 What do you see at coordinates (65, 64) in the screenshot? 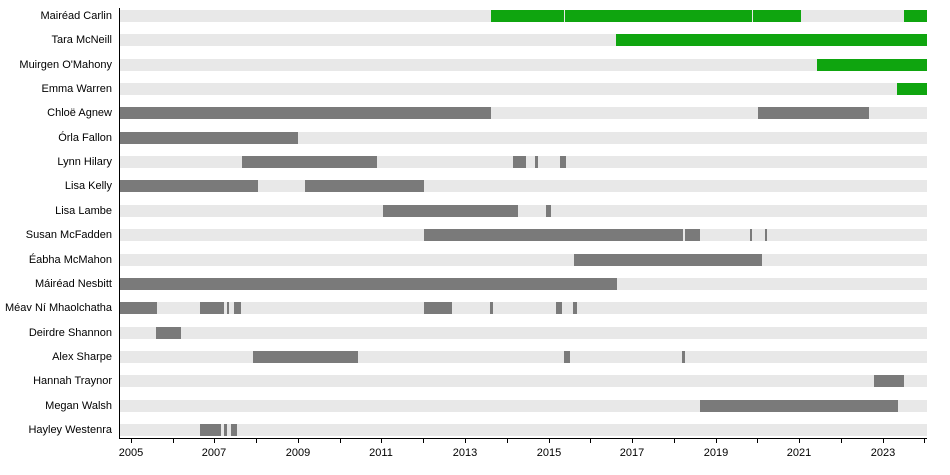
I see `member-name-label: Muirgen O'Mahony` at bounding box center [65, 64].